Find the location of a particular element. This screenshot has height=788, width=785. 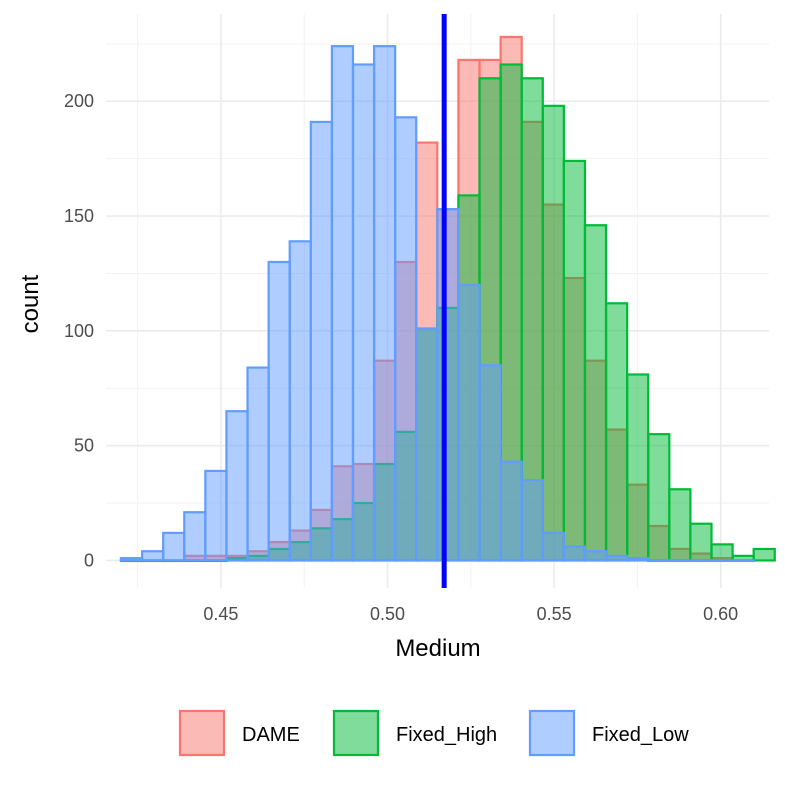

x-axis-title: Medium is located at coordinates (437, 648).